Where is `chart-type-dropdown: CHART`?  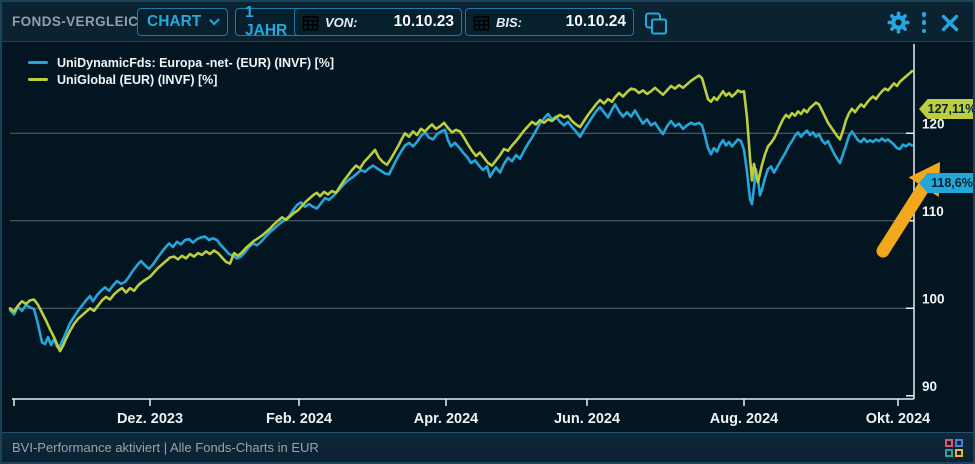
chart-type-dropdown: CHART is located at coordinates (182, 22).